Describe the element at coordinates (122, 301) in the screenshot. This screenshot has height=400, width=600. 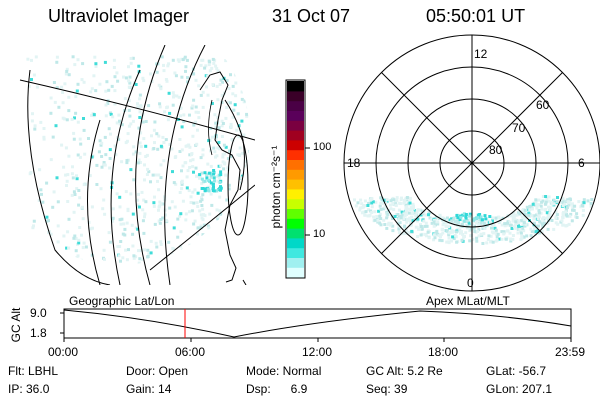
I see `geographic-panel-label: Geographic Lat/Lon` at that location.